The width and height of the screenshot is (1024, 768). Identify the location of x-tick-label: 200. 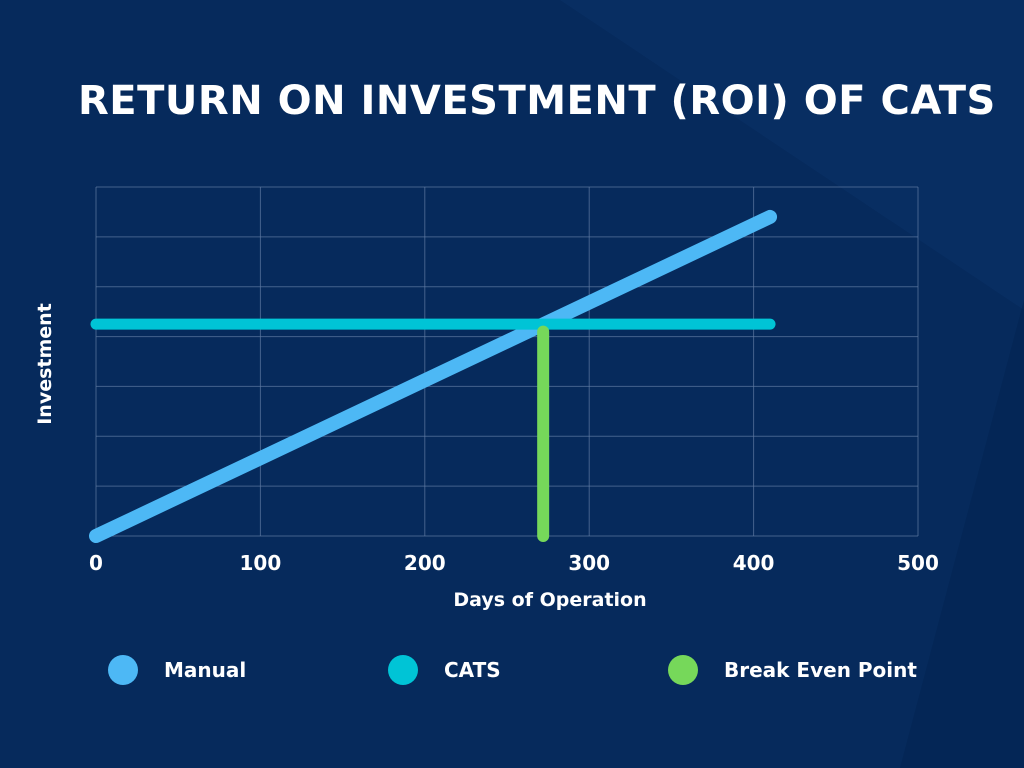
(425, 563).